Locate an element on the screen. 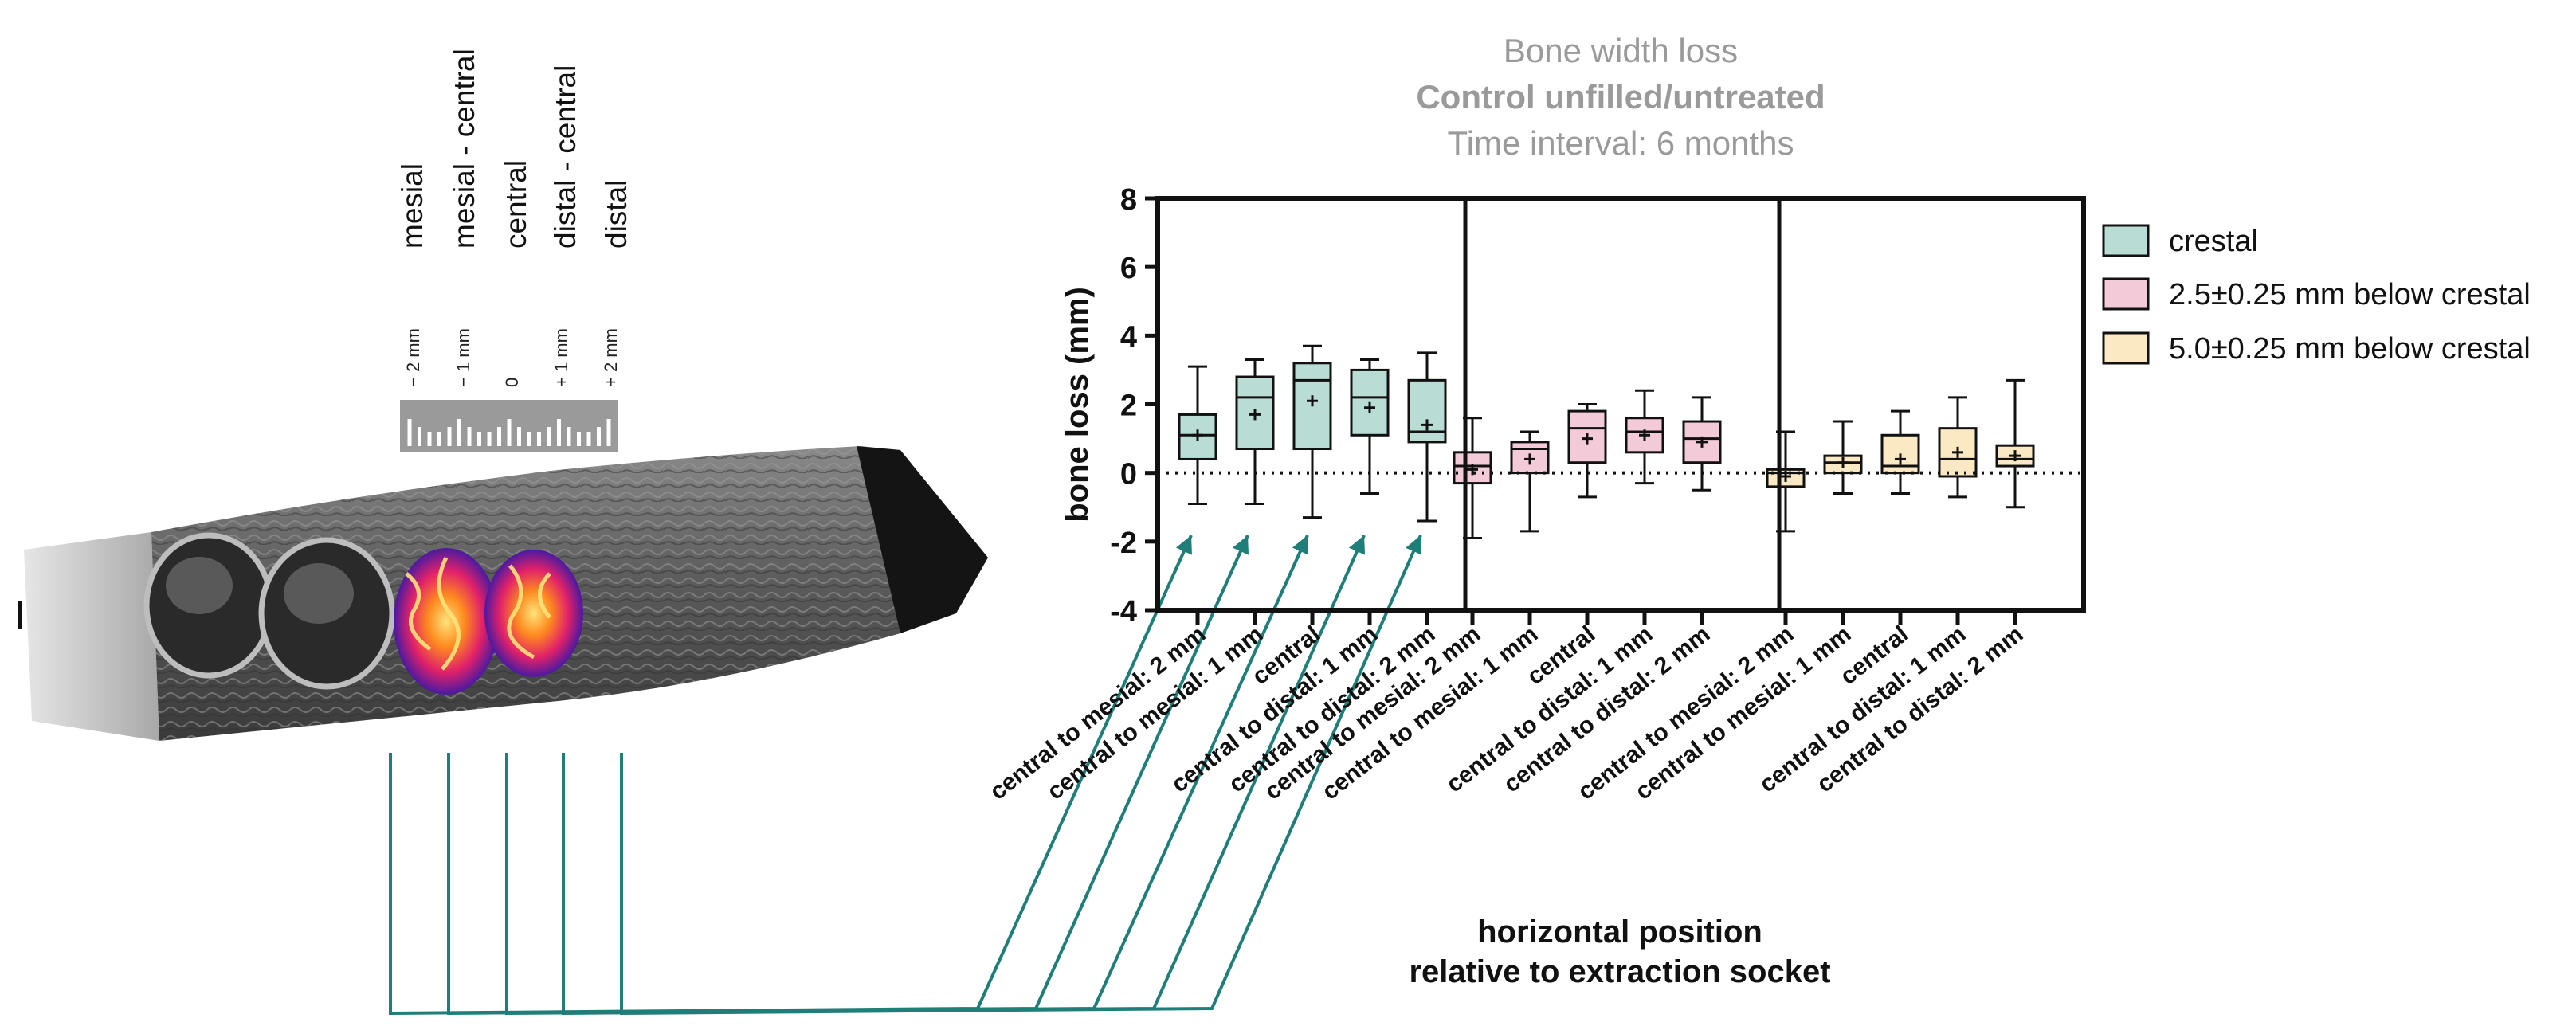  box-series is located at coordinates (1606, 442).